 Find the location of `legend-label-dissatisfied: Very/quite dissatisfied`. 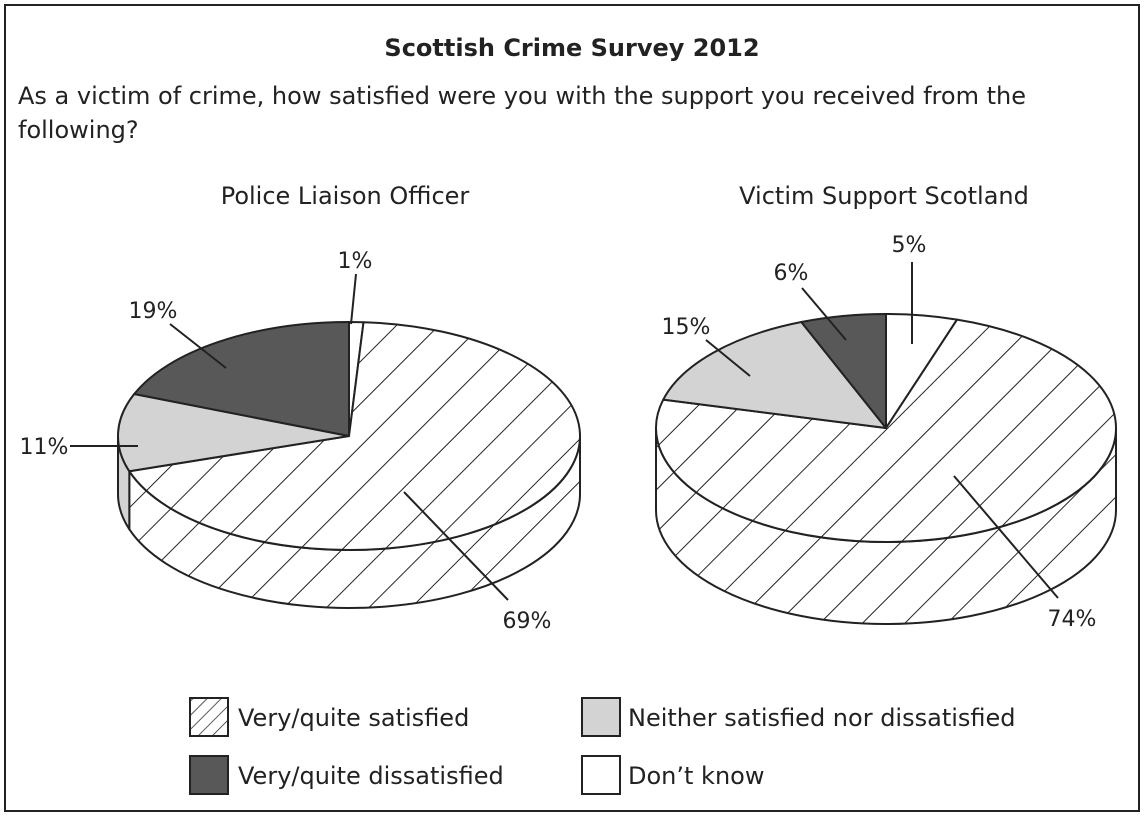

legend-label-dissatisfied: Very/quite dissatisfied is located at coordinates (371, 776).